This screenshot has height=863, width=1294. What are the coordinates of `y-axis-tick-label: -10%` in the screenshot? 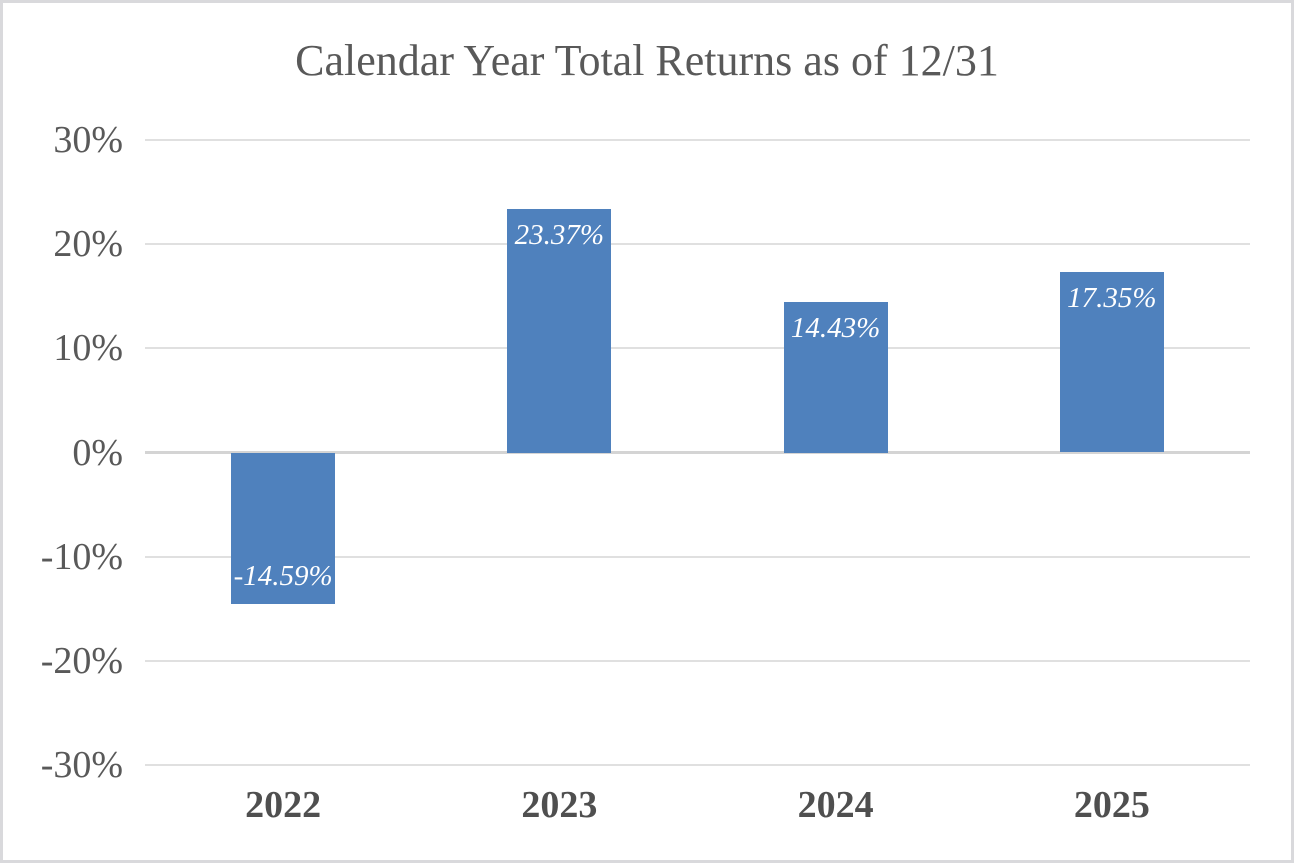 It's located at (81, 556).